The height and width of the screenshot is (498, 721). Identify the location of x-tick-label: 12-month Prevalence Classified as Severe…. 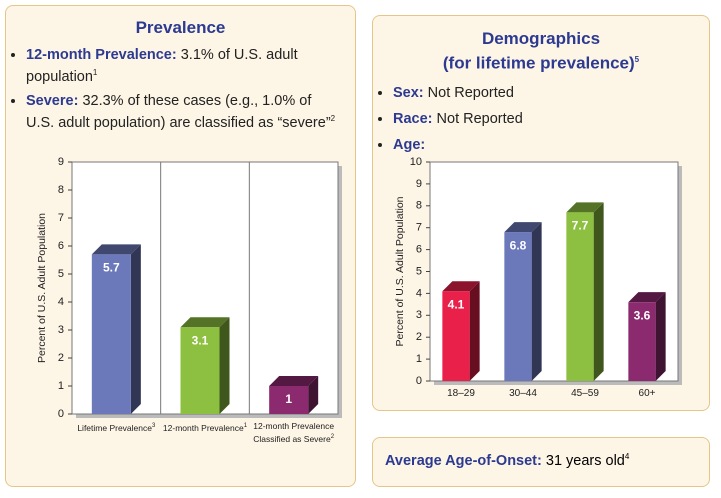
(293, 433).